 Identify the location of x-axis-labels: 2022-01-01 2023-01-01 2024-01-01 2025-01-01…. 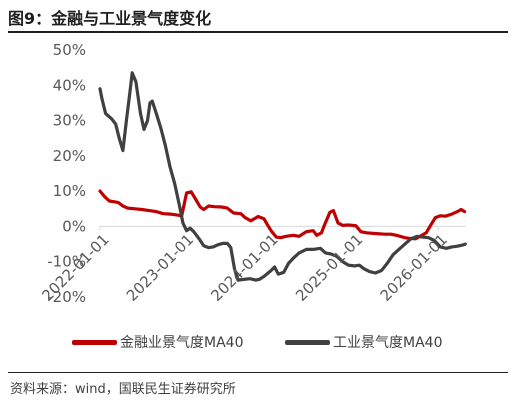
(244, 267).